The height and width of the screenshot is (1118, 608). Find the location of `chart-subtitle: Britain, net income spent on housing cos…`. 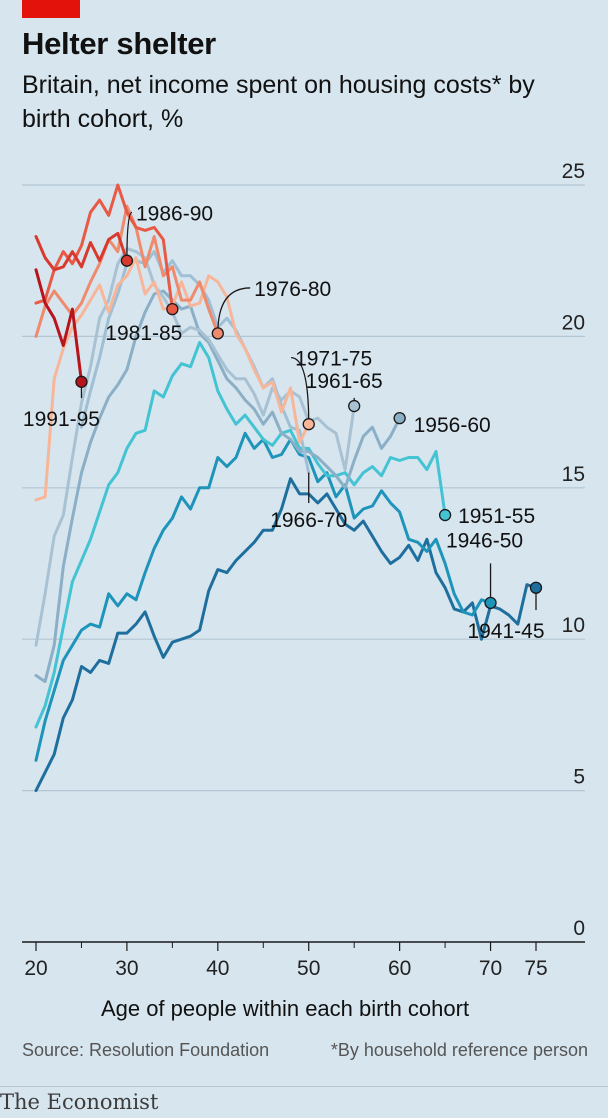

chart-subtitle: Britain, net income spent on housing cos… is located at coordinates (278, 102).